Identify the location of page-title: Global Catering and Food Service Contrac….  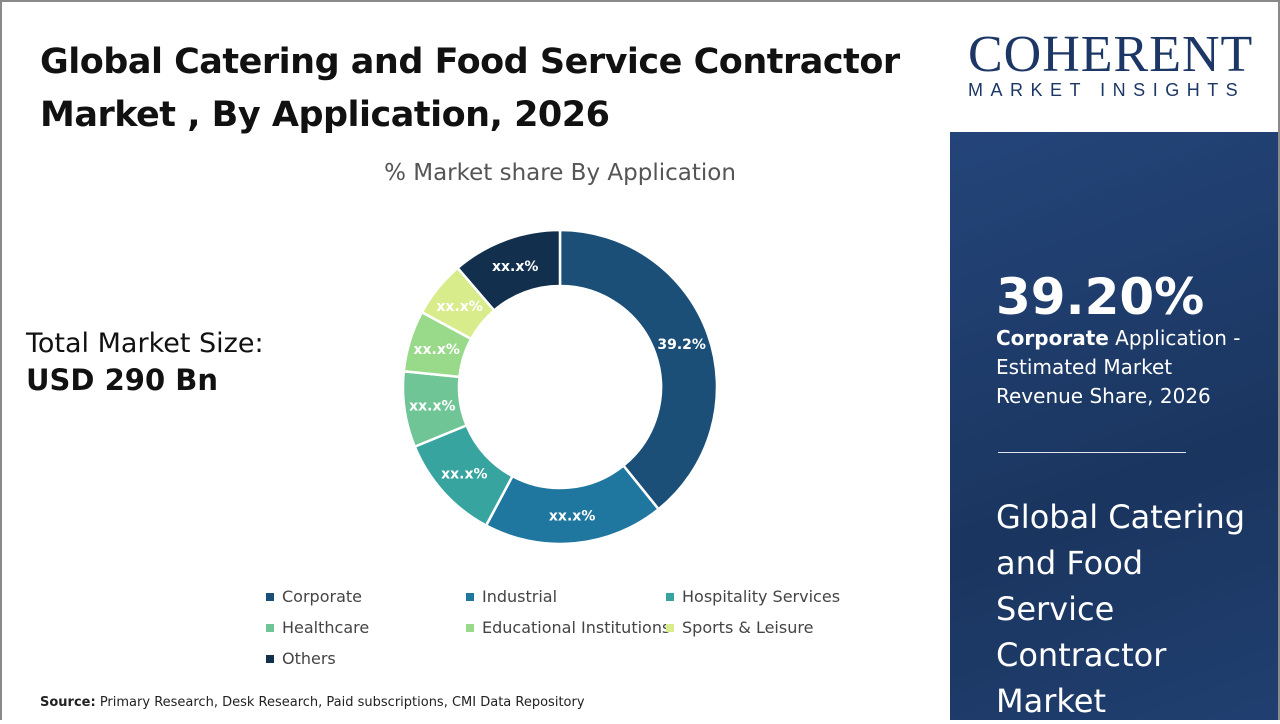
(470, 88).